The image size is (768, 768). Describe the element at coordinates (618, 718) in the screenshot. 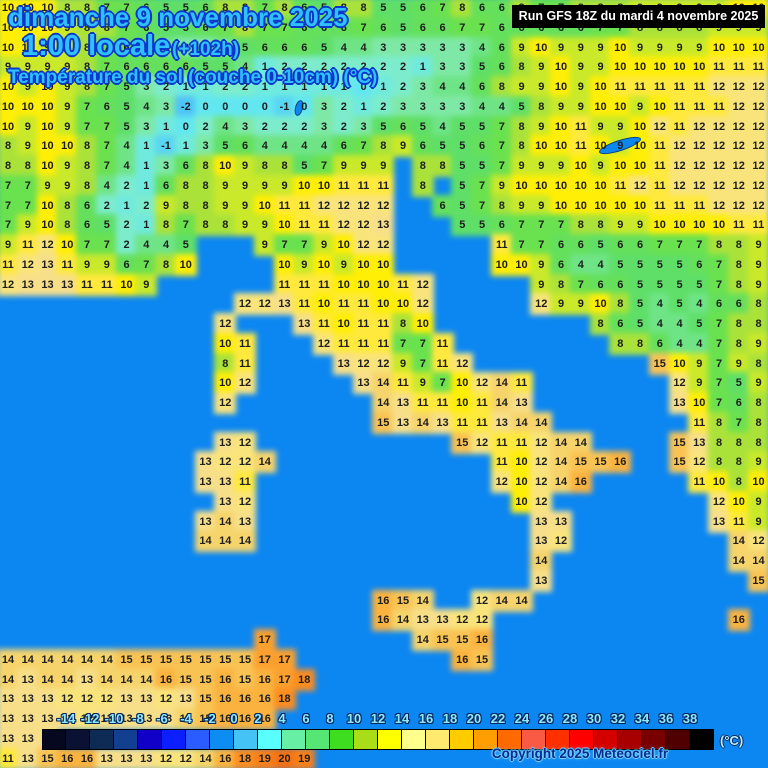

I see `colorbar-tick: 32` at that location.